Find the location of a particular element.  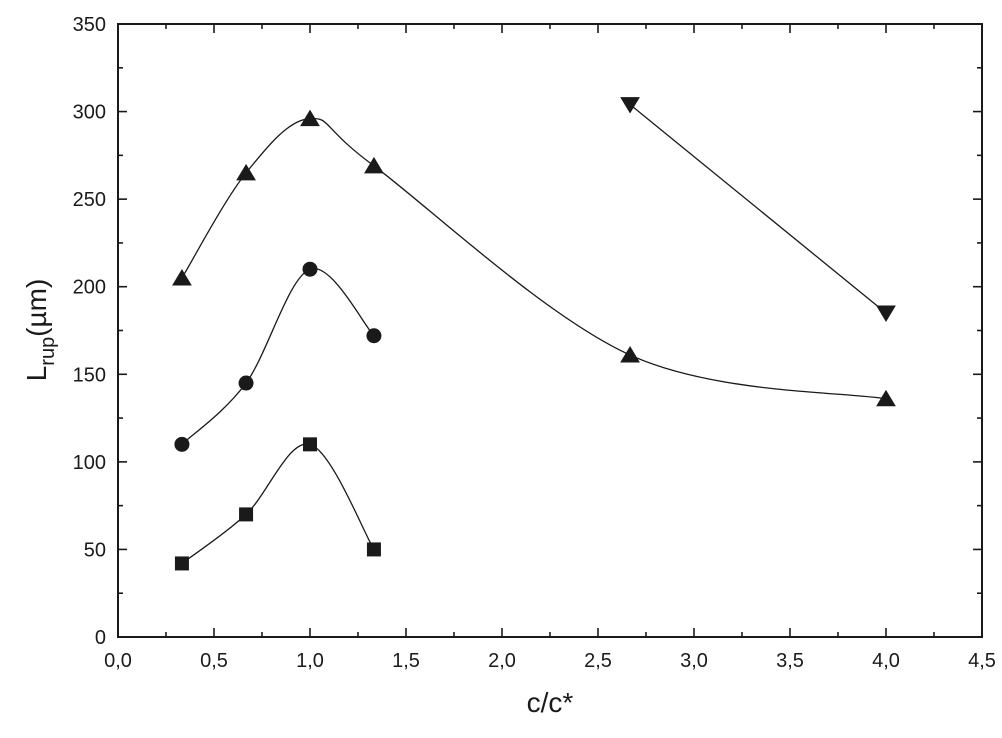

y-tick-label: 0 is located at coordinates (100, 638).